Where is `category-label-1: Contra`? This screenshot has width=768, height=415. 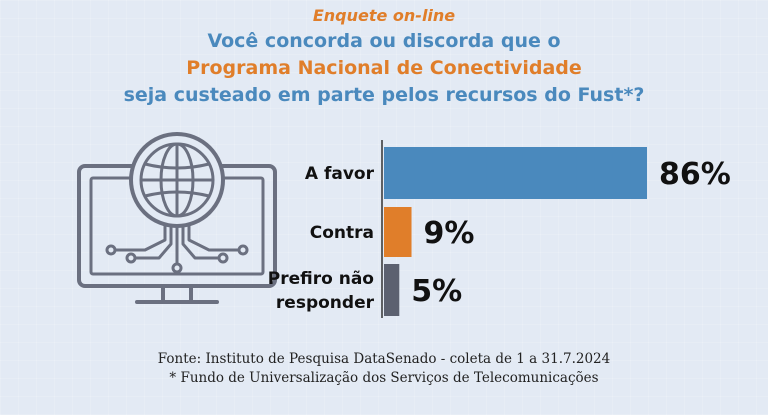
category-label-1: Contra is located at coordinates (342, 233).